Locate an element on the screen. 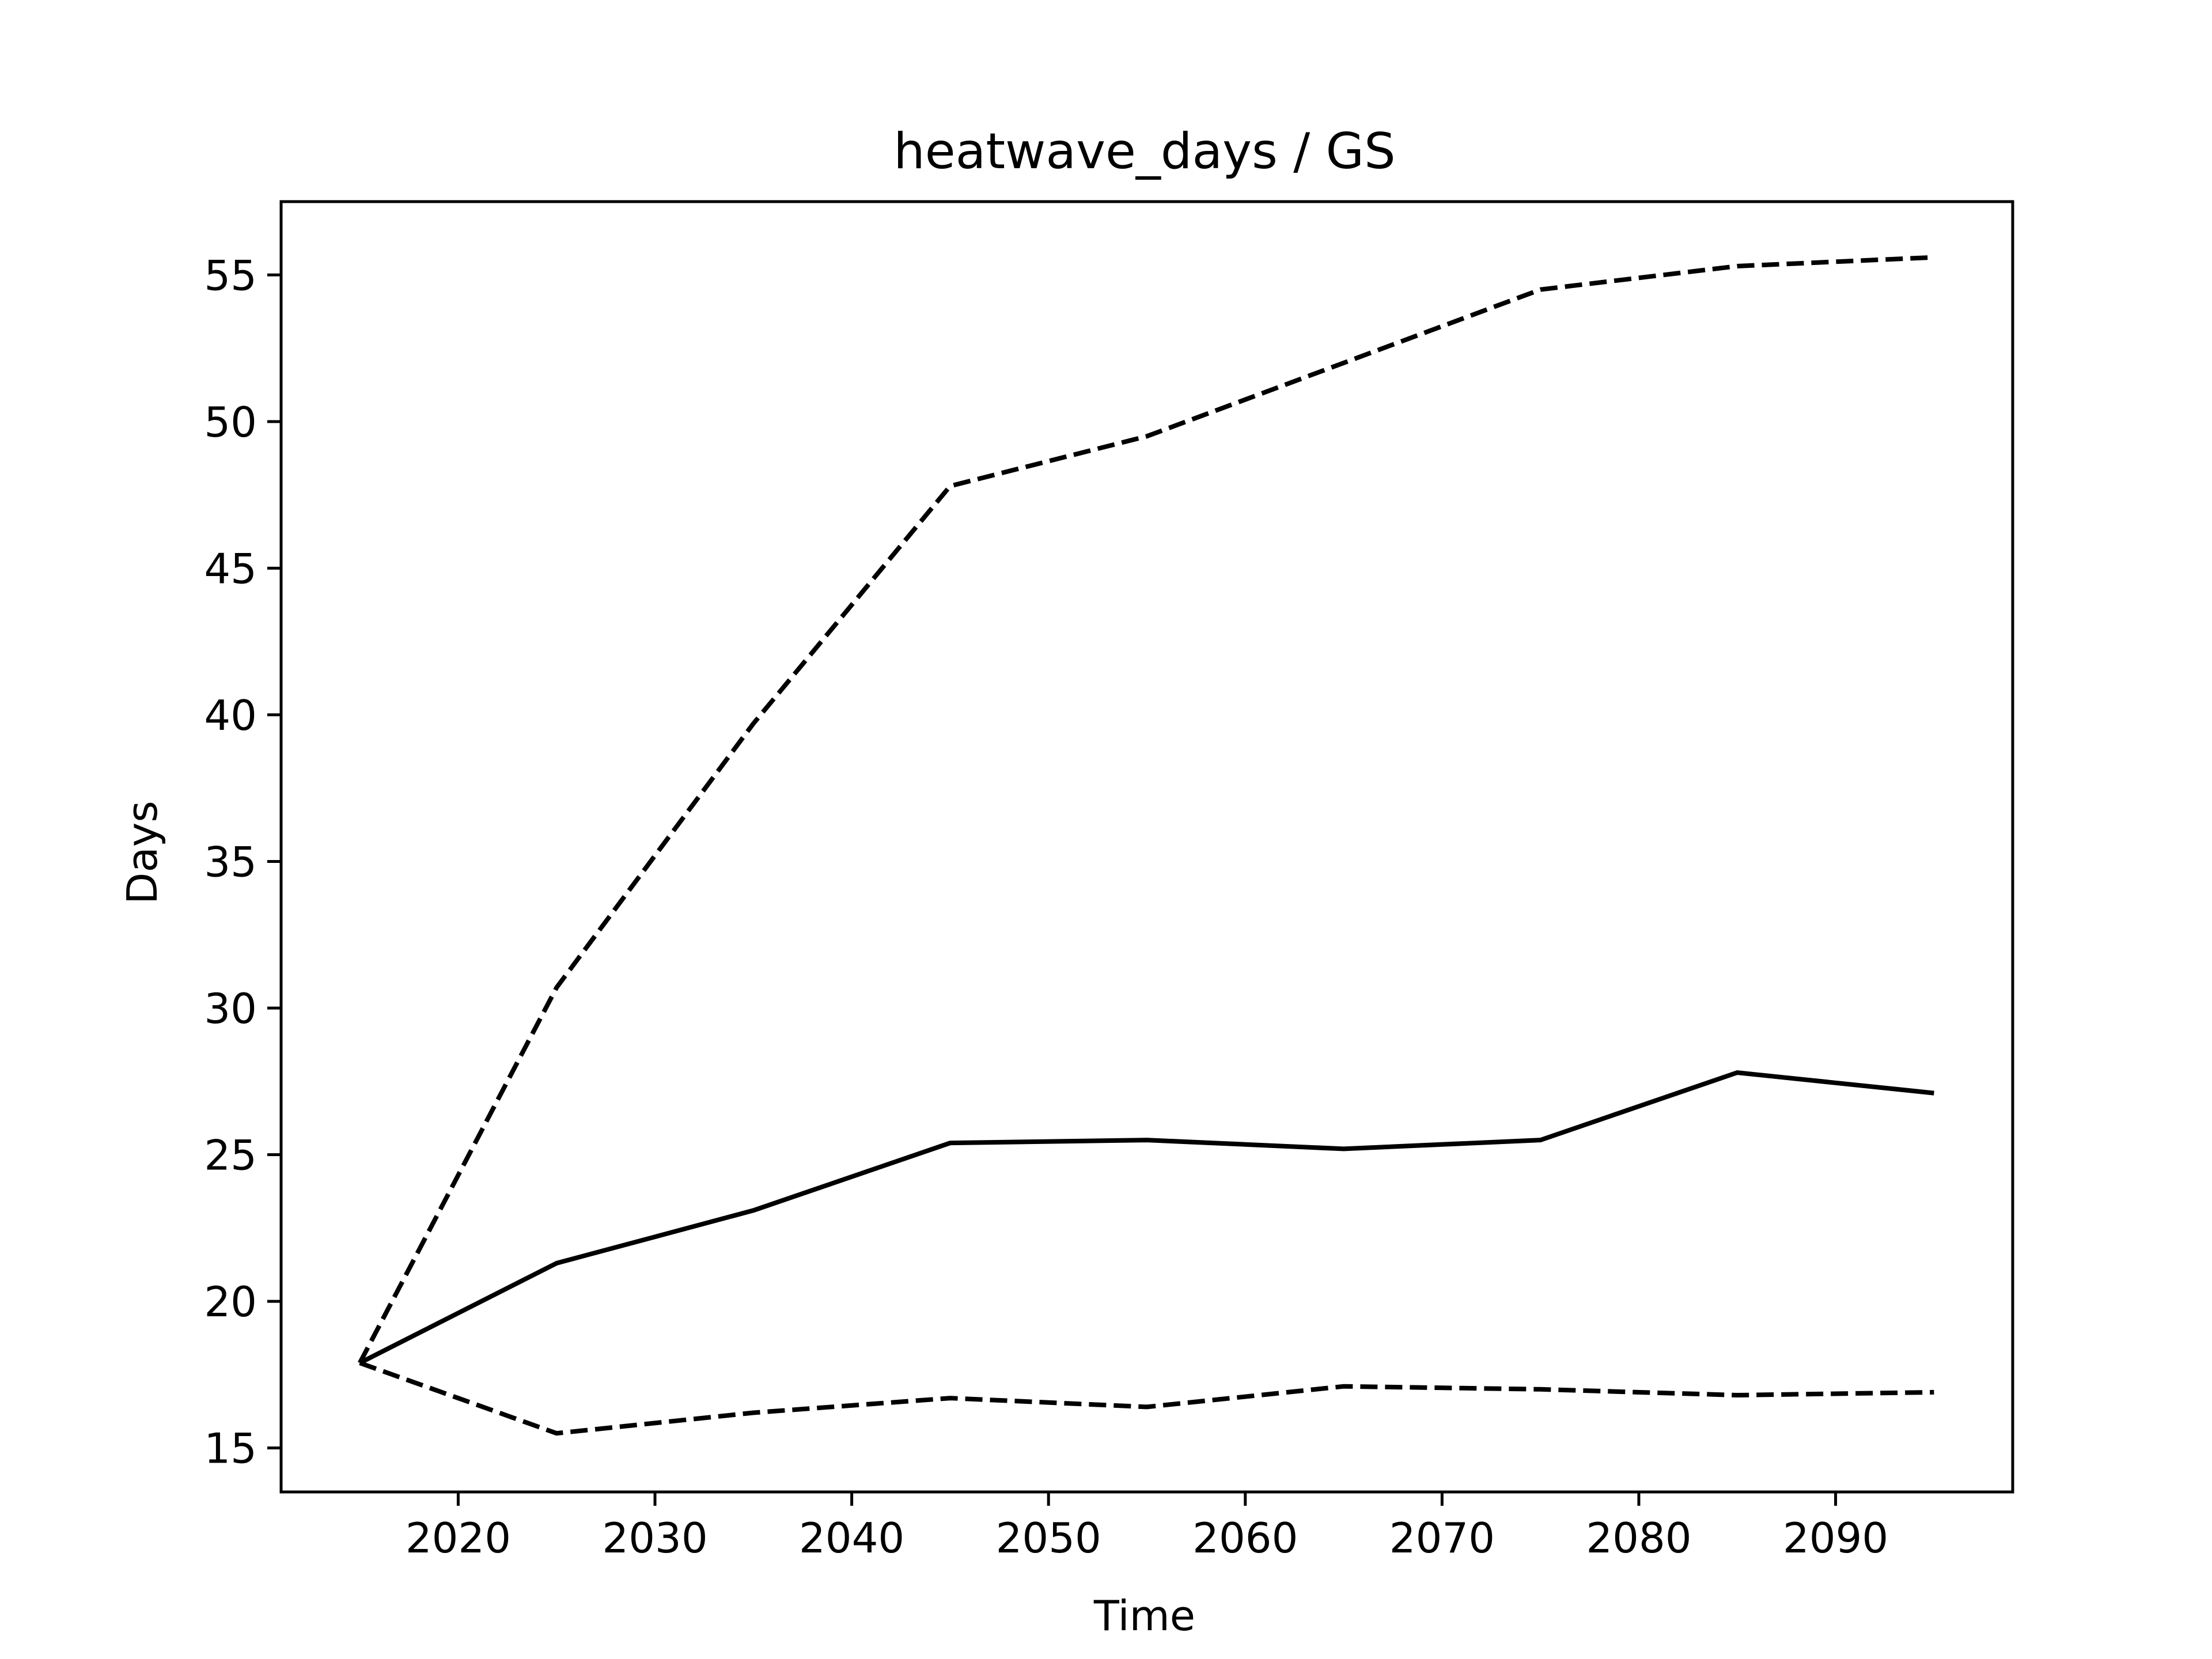 The height and width of the screenshot is (1659, 2212). y-tick-label: 25 is located at coordinates (230, 1155).